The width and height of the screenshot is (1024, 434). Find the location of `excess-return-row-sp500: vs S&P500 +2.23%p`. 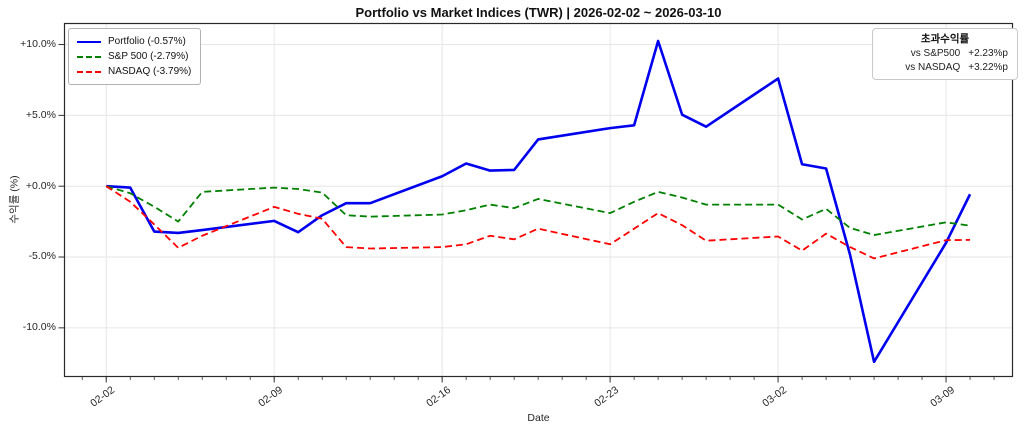

excess-return-row-sp500: vs S&P500 +2.23%p is located at coordinates (945, 54).